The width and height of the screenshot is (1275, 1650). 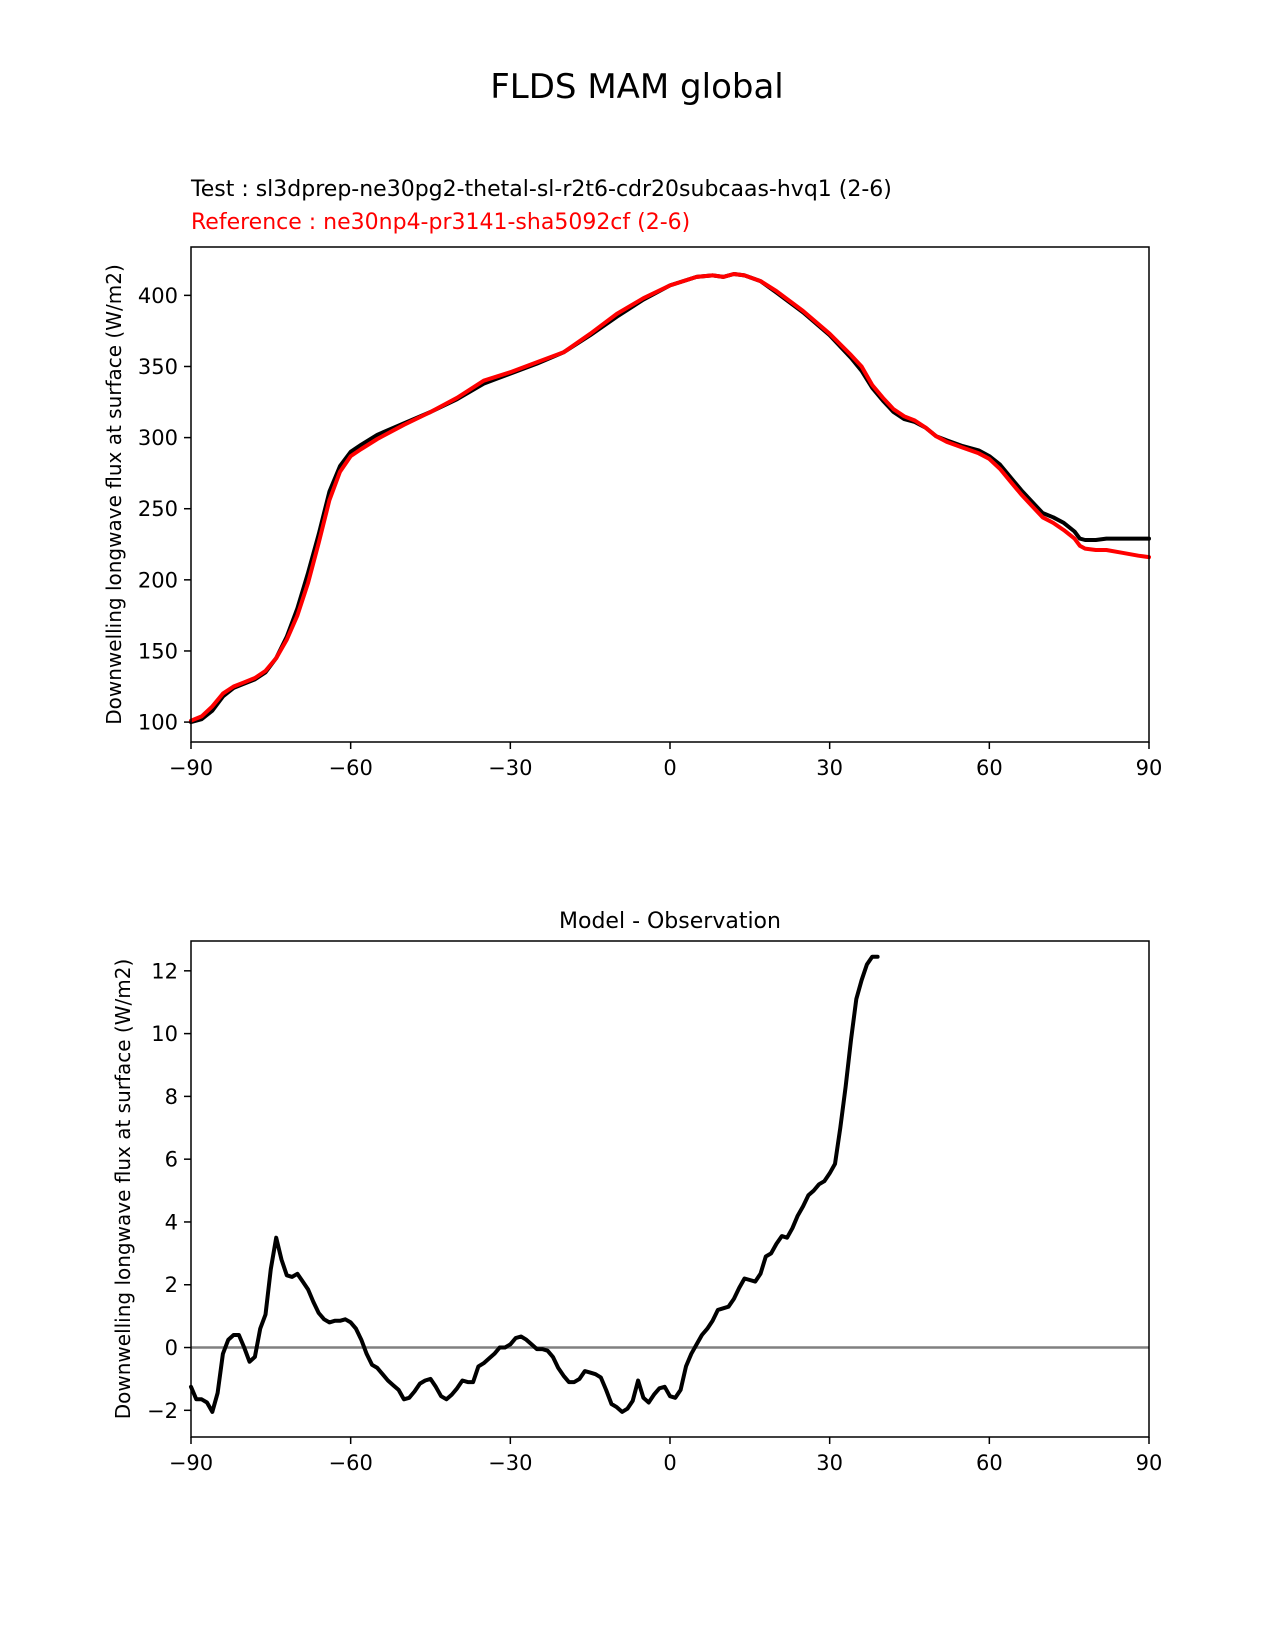 I want to click on y-tick-label: 350, so click(x=158, y=367).